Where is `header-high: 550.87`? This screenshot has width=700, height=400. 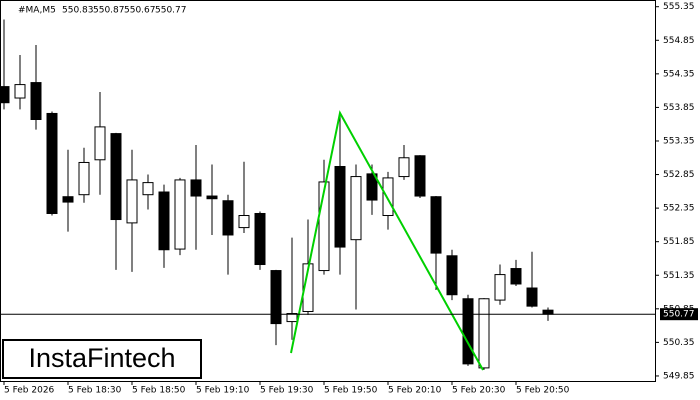 header-high: 550.87 is located at coordinates (109, 11).